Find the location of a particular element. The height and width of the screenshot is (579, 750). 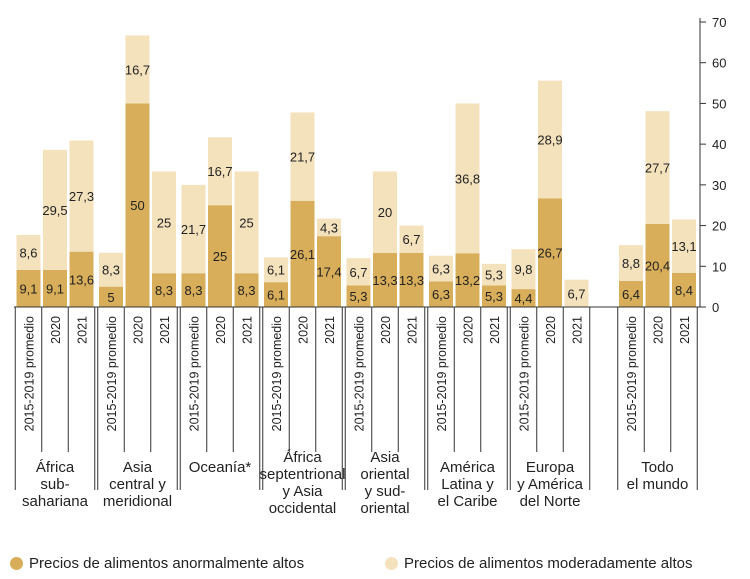

data-label-anormal: 6,3 is located at coordinates (441, 294).